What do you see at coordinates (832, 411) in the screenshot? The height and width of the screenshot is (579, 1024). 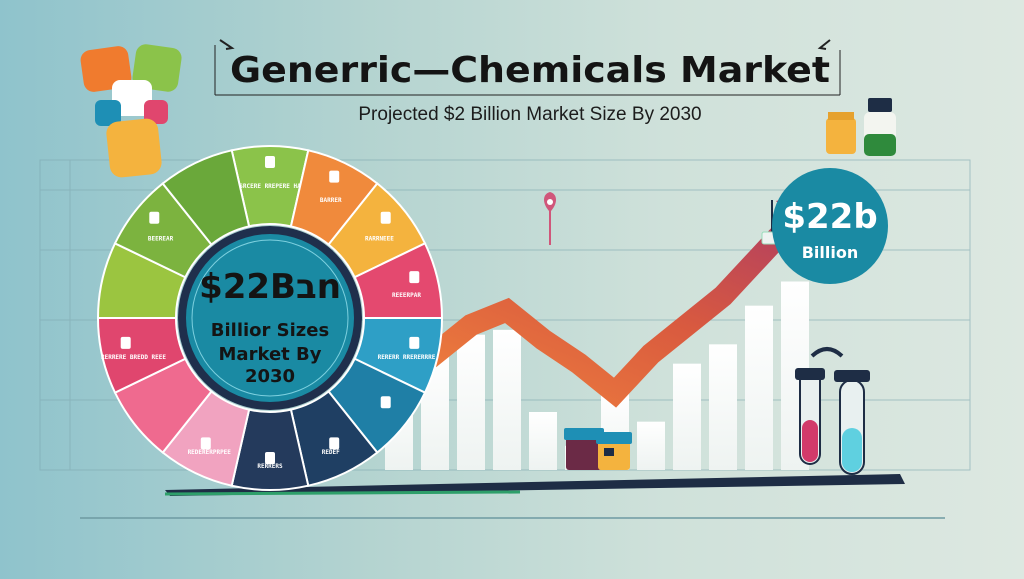 I see `test-tubes-icon` at bounding box center [832, 411].